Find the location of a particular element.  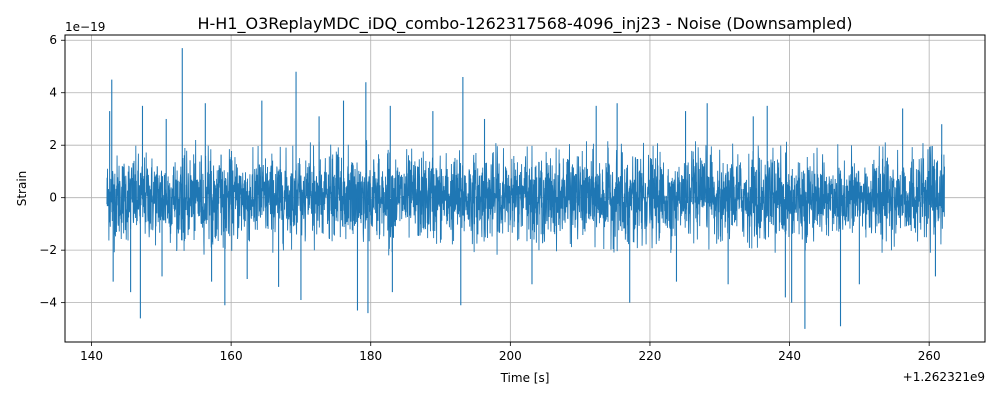

y-tick-label: 0 is located at coordinates (53, 198).